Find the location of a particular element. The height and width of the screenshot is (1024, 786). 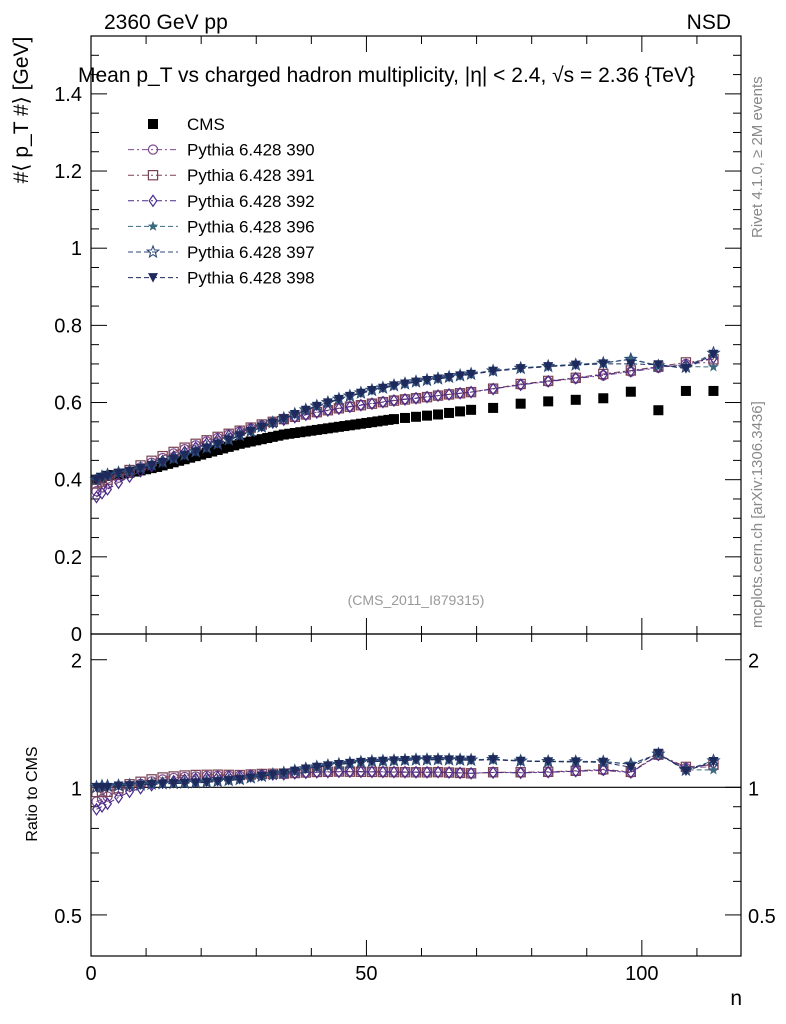

y-tick-label: 1.2 is located at coordinates (68, 172).